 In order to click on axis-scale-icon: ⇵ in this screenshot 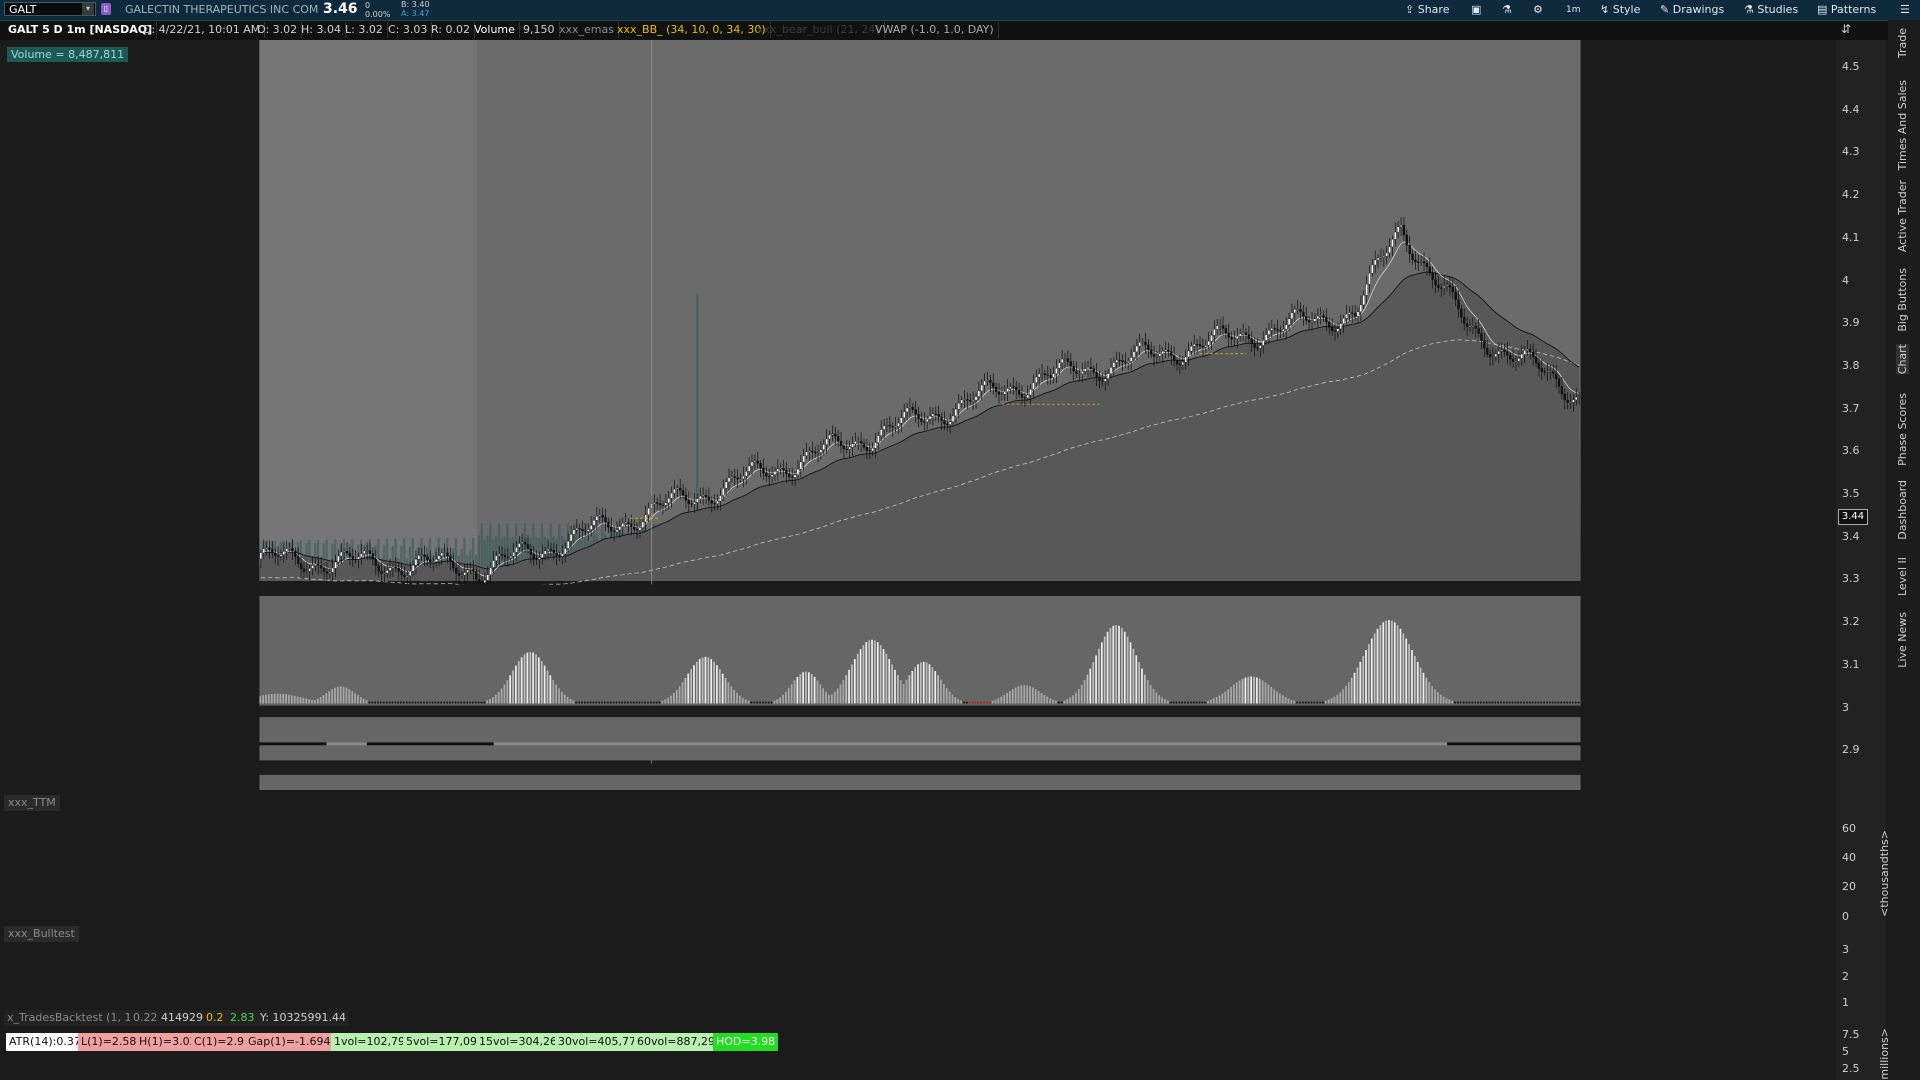, I will do `click(1846, 29)`.